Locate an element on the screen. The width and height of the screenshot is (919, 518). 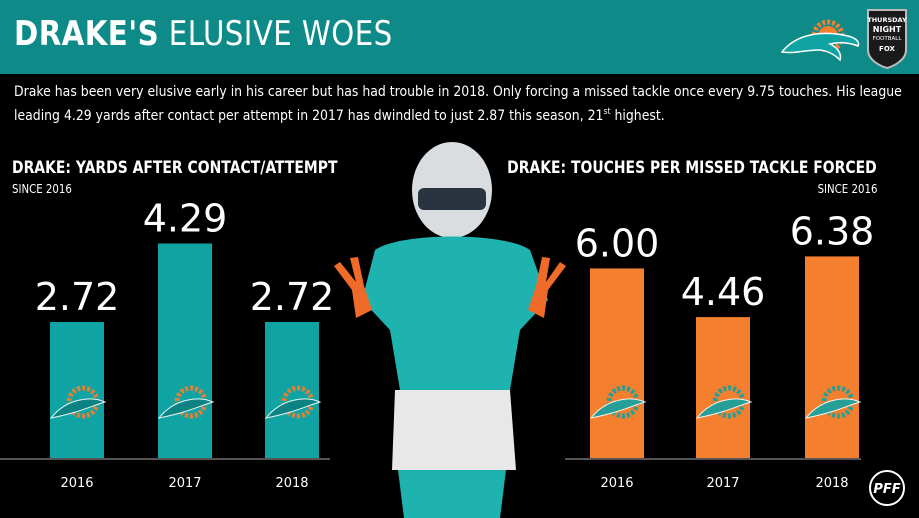
dolphin-logo-icon is located at coordinates (820, 40).